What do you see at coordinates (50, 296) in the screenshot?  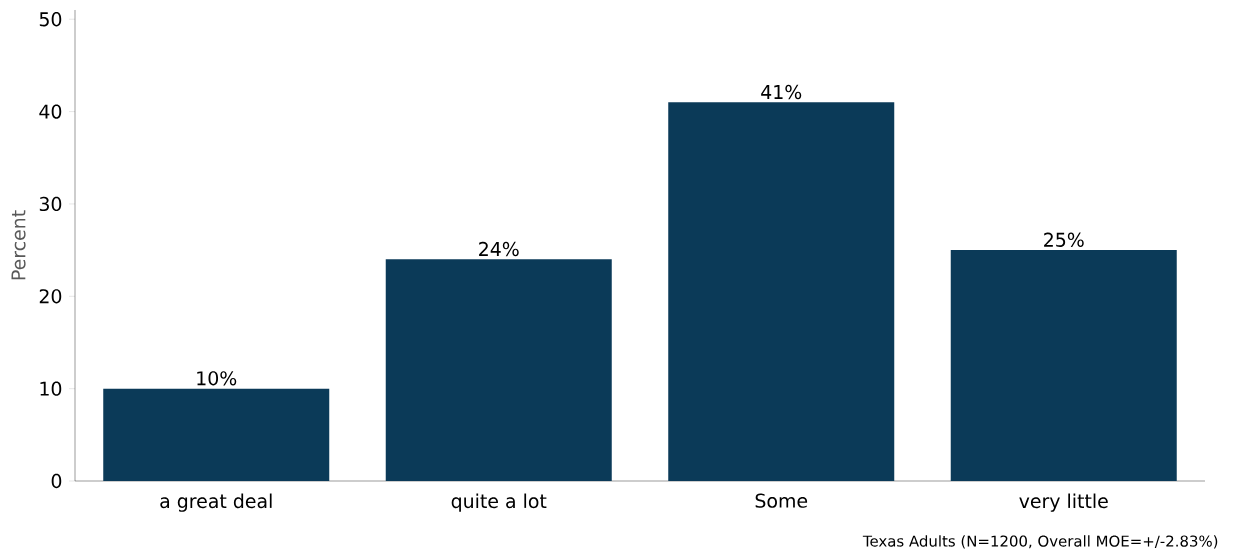 I see `y-tick-label: 20` at bounding box center [50, 296].